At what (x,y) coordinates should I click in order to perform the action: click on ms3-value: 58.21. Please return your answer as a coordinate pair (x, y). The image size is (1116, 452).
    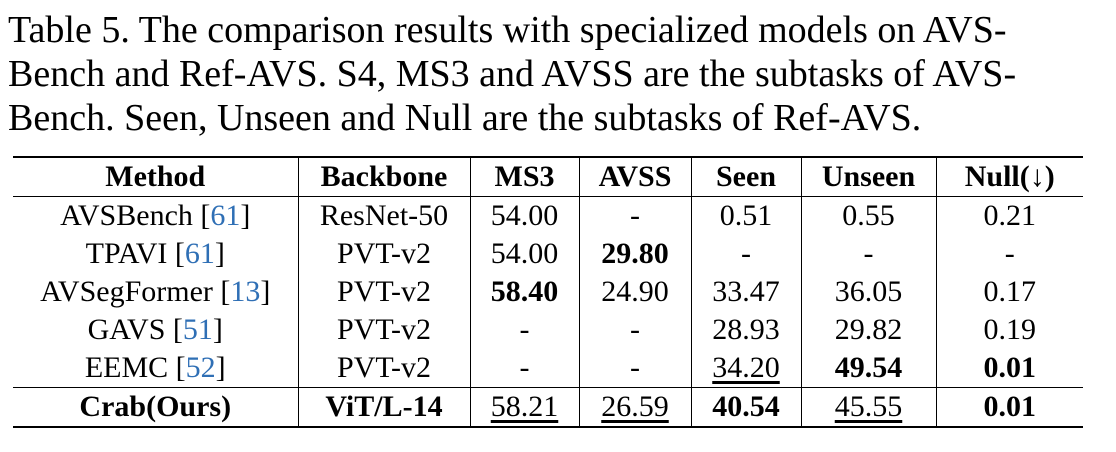
    Looking at the image, I should click on (524, 406).